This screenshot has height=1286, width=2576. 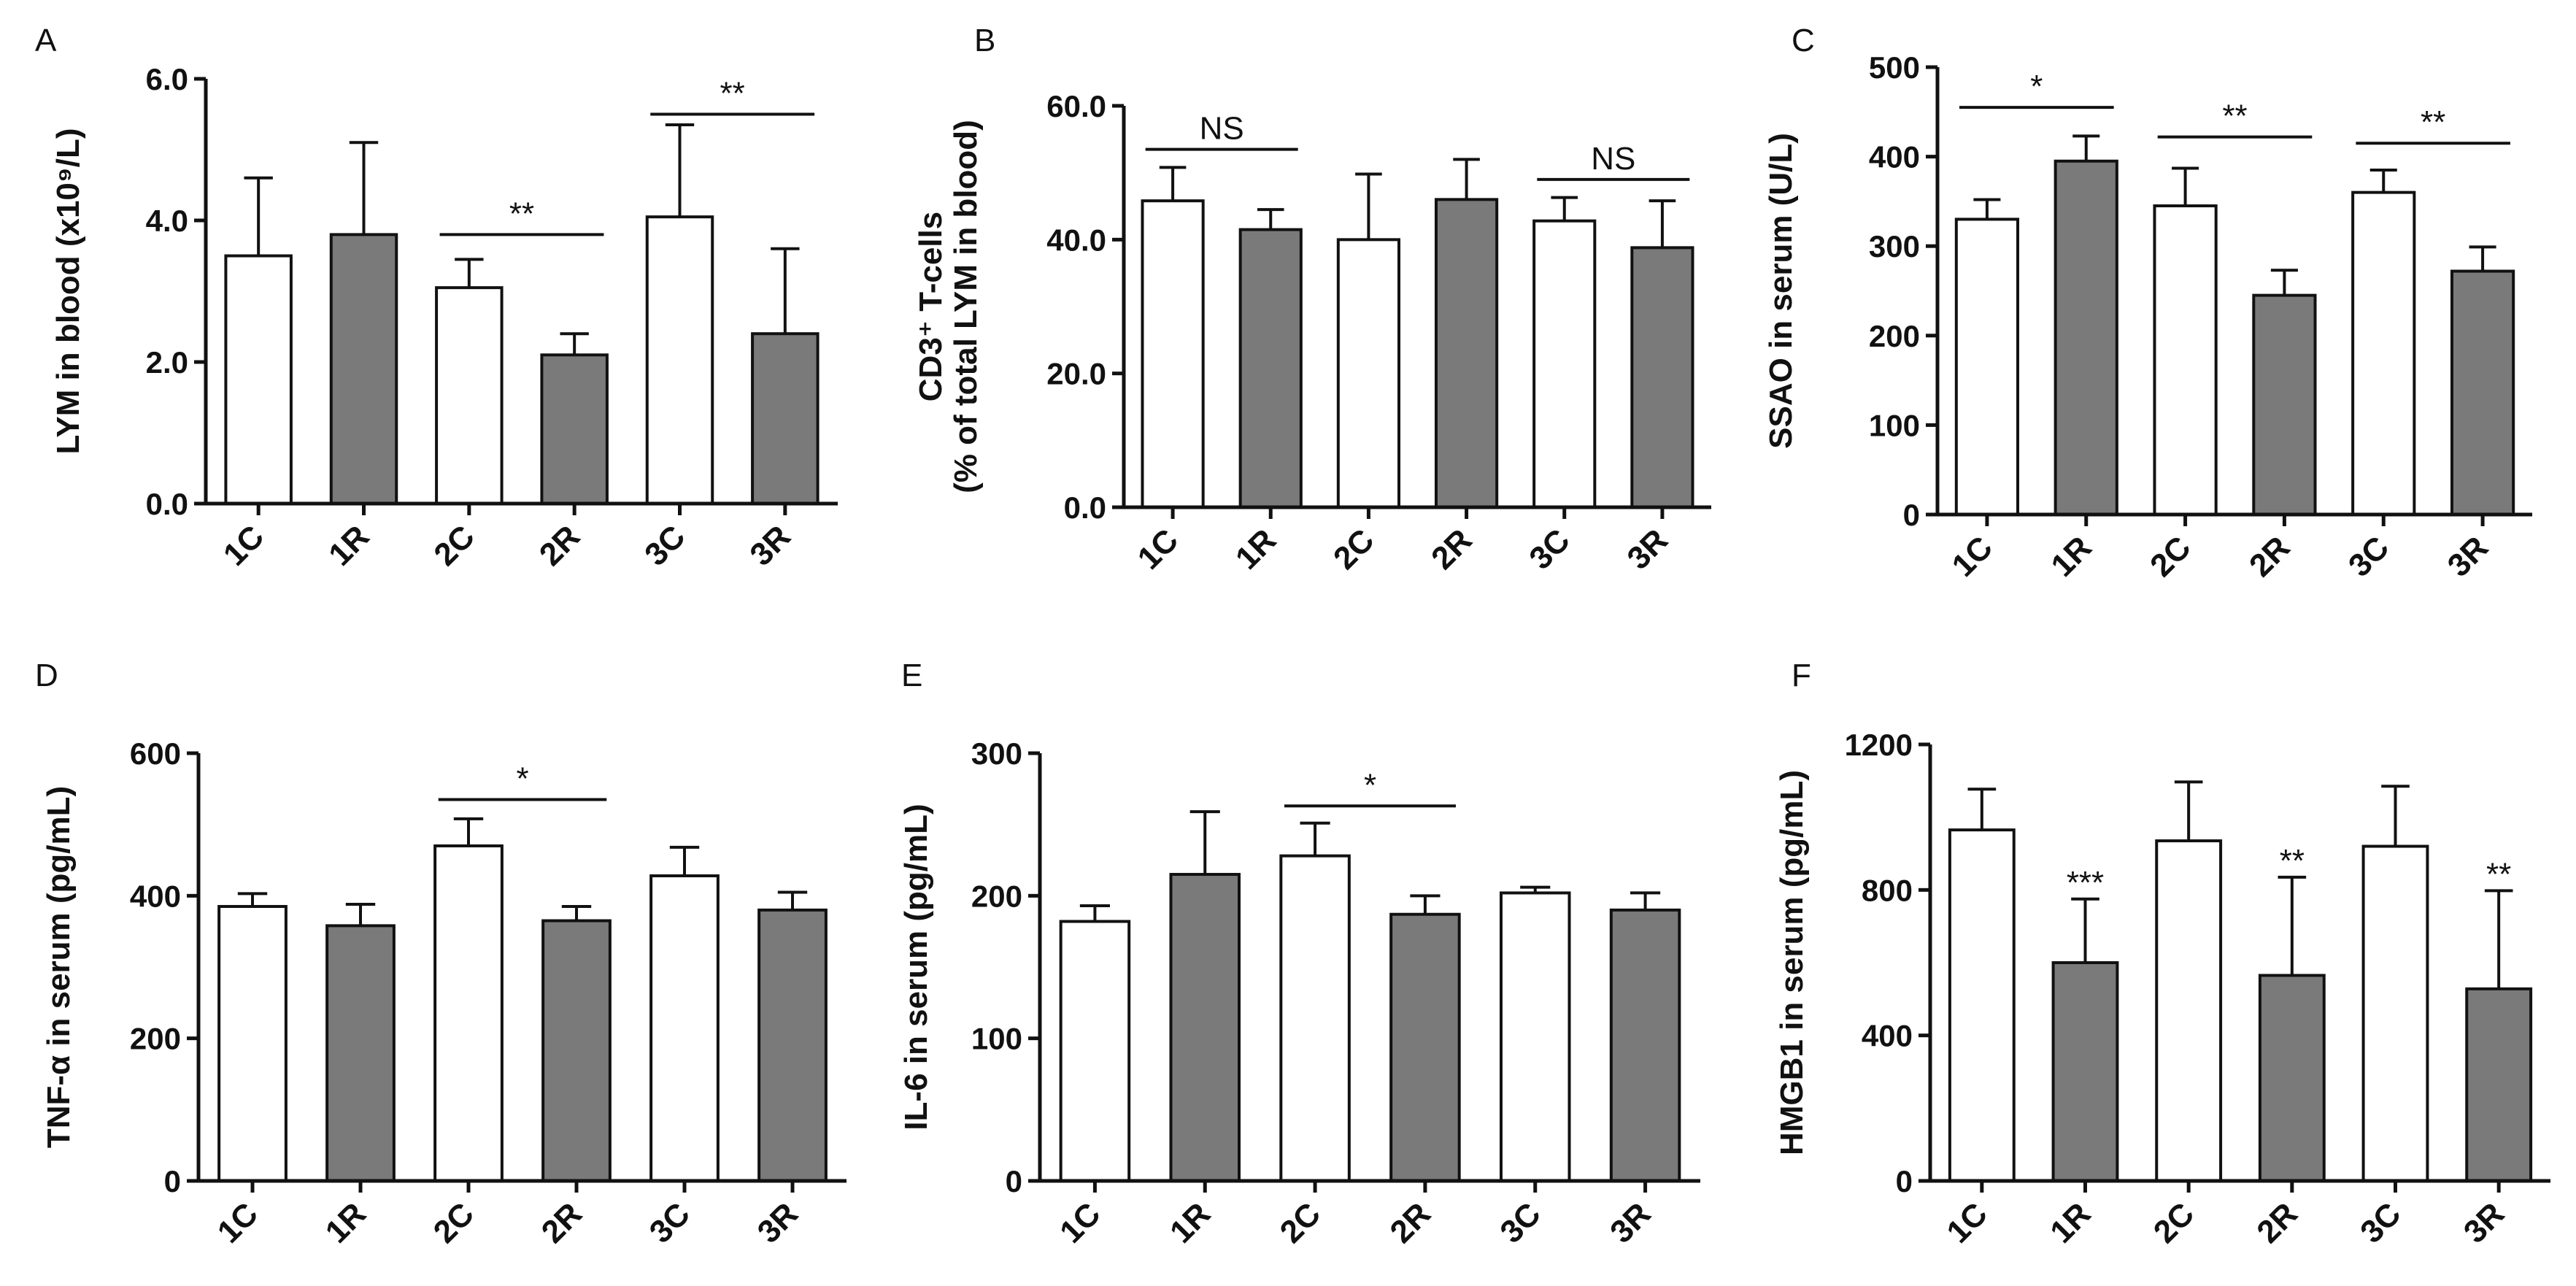 I want to click on y-tick-label: 600, so click(x=155, y=753).